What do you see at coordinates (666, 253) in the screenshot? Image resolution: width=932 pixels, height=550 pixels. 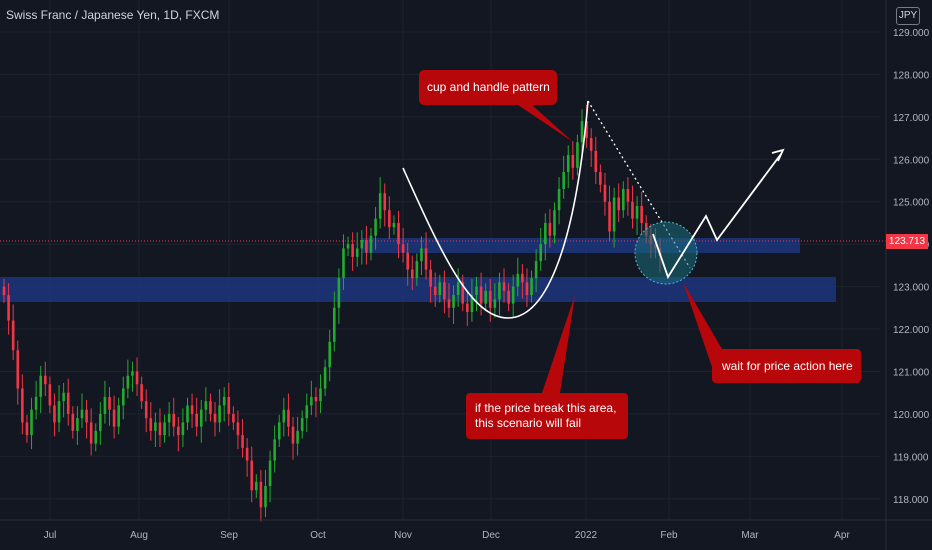 I see `entry-circle` at bounding box center [666, 253].